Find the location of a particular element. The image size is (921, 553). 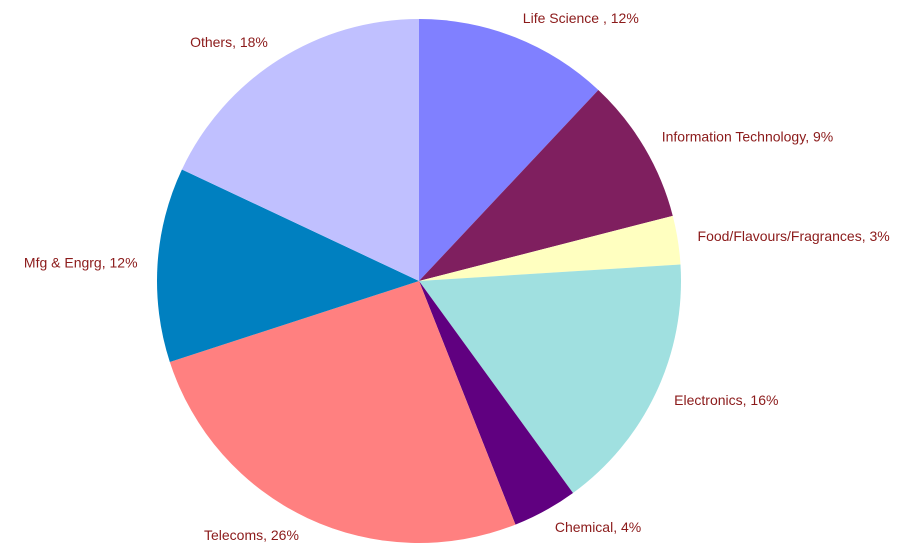

slice-category: Others is located at coordinates (211, 42).